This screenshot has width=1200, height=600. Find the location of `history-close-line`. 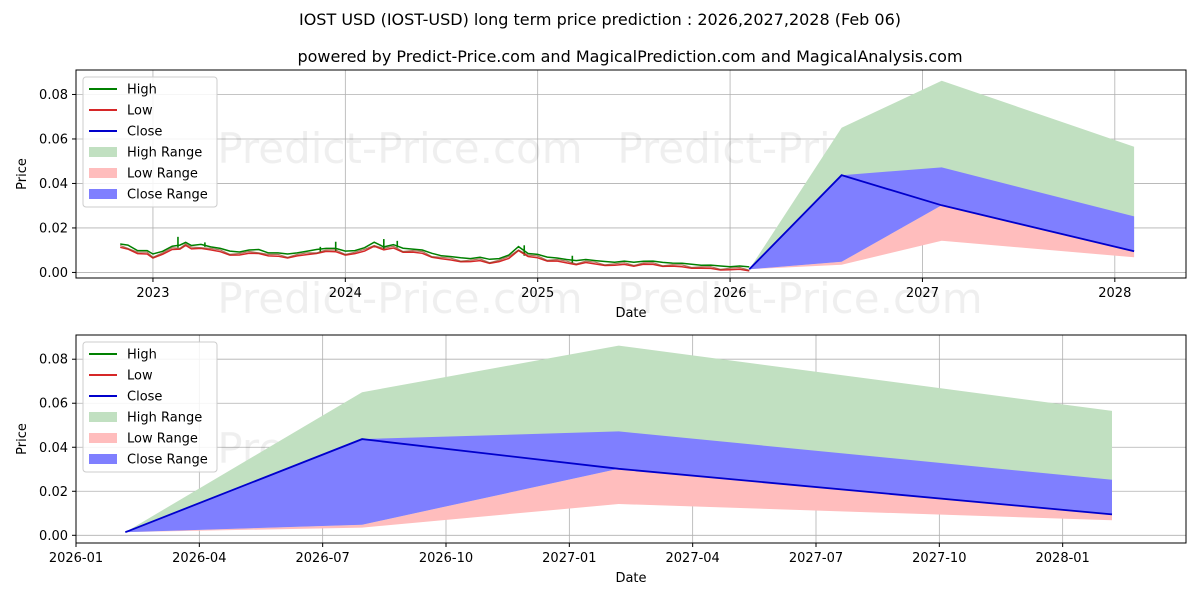

history-close-line is located at coordinates (434, 257).